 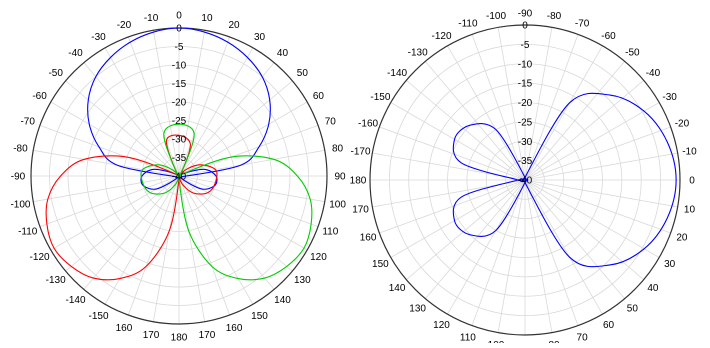 I want to click on angle-tick-label: 0, so click(x=179, y=16).